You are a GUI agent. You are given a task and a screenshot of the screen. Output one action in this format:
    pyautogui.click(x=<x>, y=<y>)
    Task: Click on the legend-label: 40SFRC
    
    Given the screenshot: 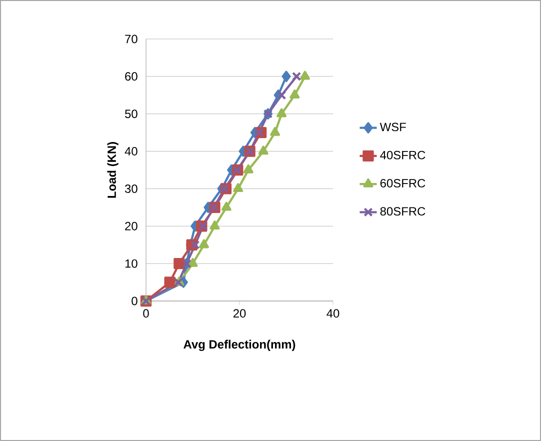 What is the action you would take?
    pyautogui.click(x=403, y=155)
    